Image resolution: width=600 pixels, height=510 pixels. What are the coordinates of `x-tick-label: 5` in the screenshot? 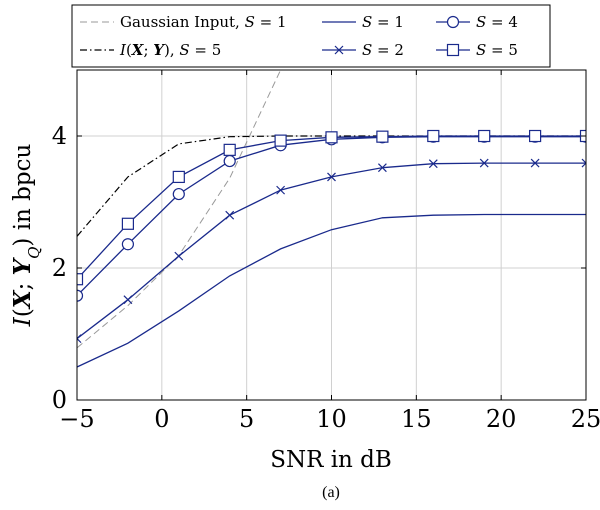 It's located at (246, 419).